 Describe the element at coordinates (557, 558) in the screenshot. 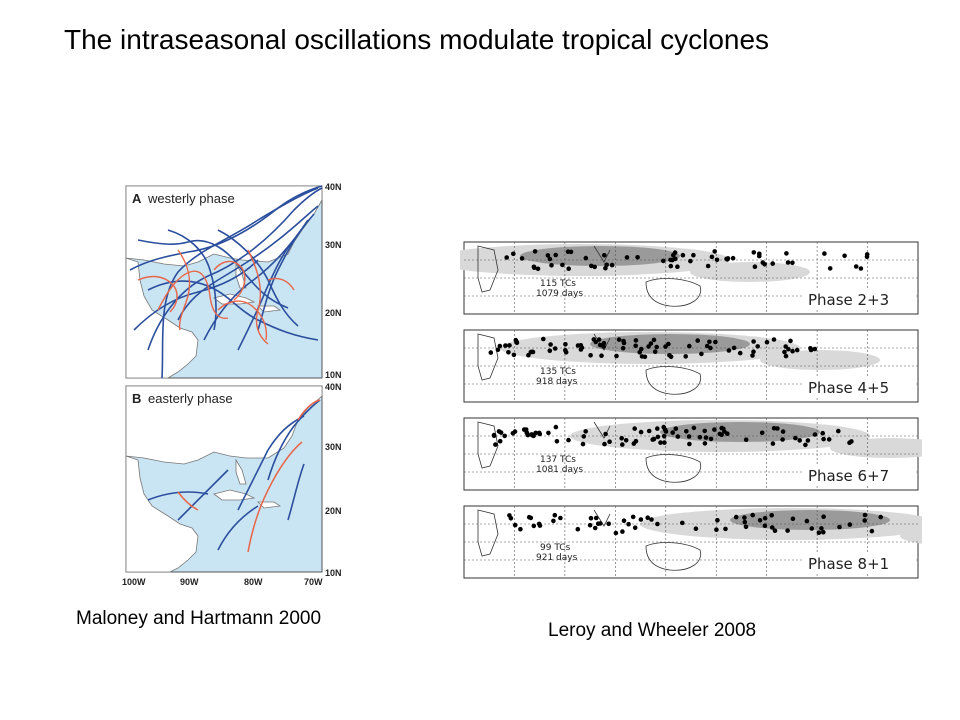

I see `phase-days: 921 days` at that location.